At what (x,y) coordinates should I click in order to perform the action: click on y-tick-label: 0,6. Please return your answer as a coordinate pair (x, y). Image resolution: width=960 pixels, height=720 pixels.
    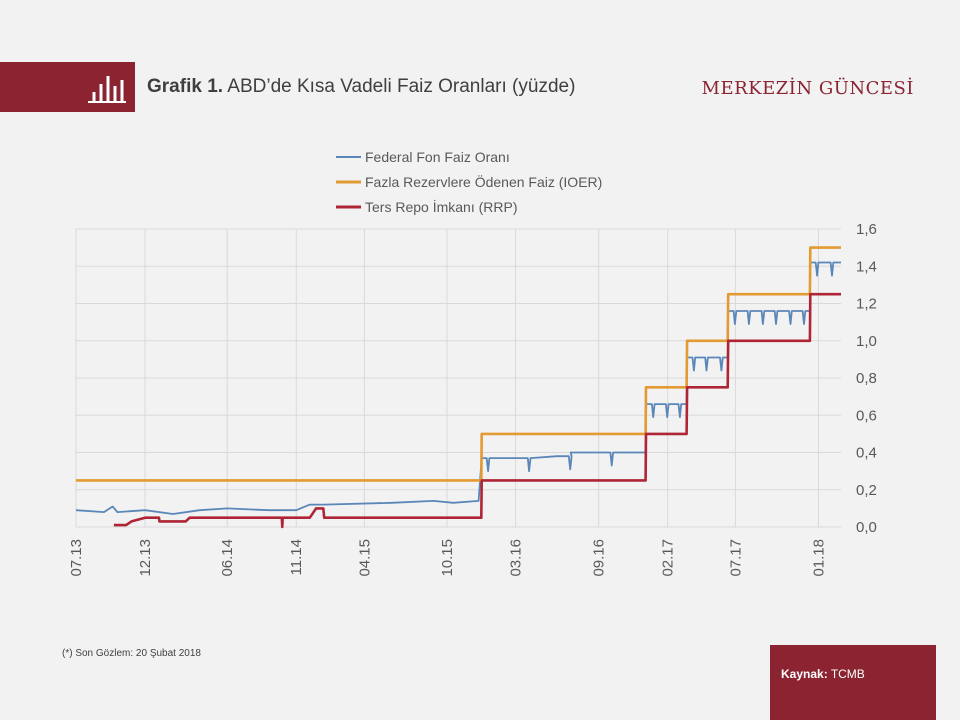
    Looking at the image, I should click on (866, 415).